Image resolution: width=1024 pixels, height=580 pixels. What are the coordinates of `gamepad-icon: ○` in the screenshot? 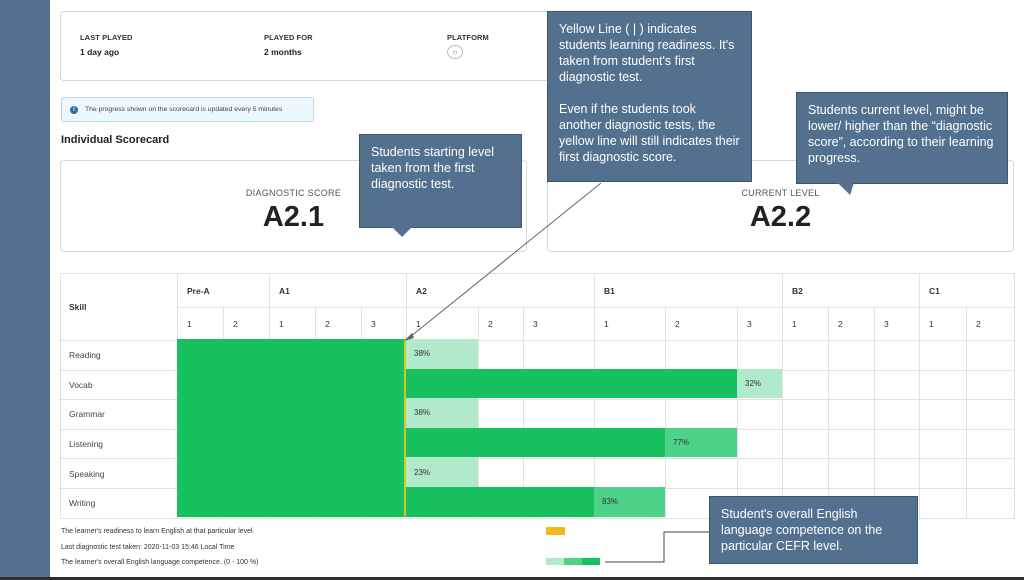 It's located at (455, 52).